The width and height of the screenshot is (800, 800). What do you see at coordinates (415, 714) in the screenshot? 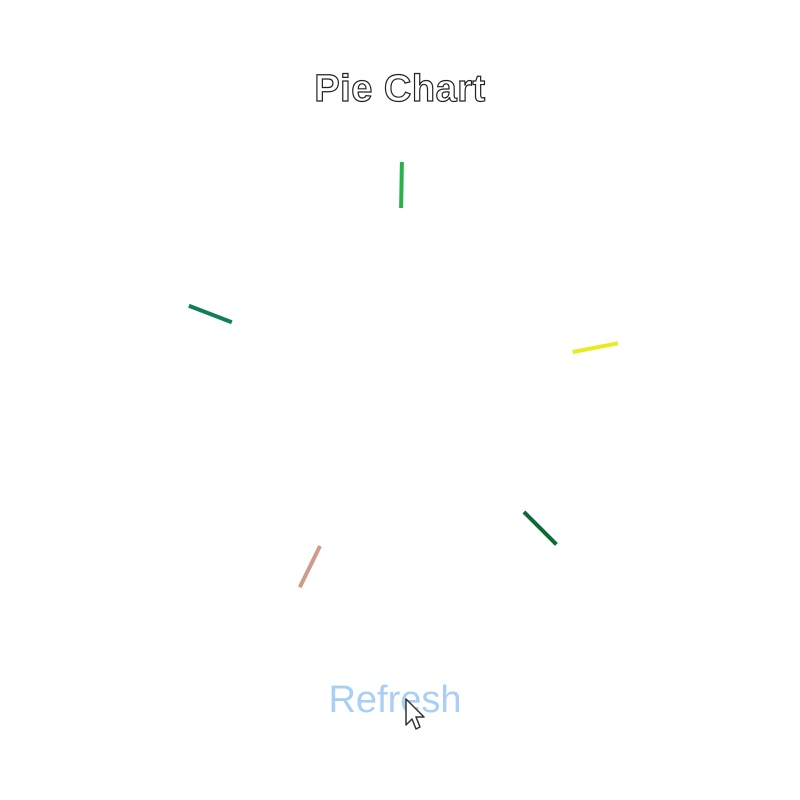
I see `mouse-pointer-icon` at bounding box center [415, 714].